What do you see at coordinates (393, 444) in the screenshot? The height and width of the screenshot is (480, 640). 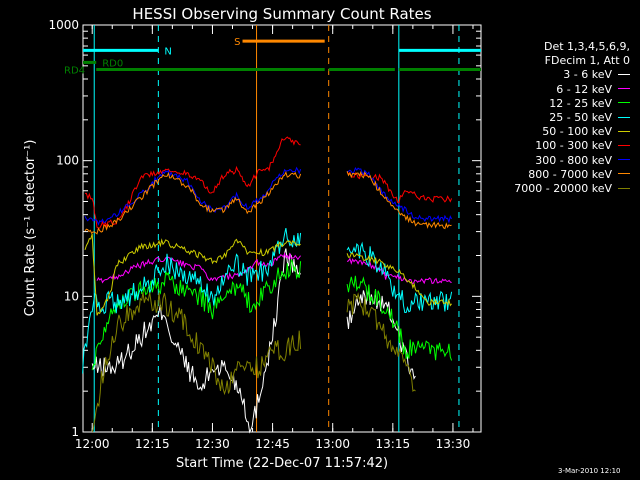 I see `x-tick-label: 13:15` at bounding box center [393, 444].